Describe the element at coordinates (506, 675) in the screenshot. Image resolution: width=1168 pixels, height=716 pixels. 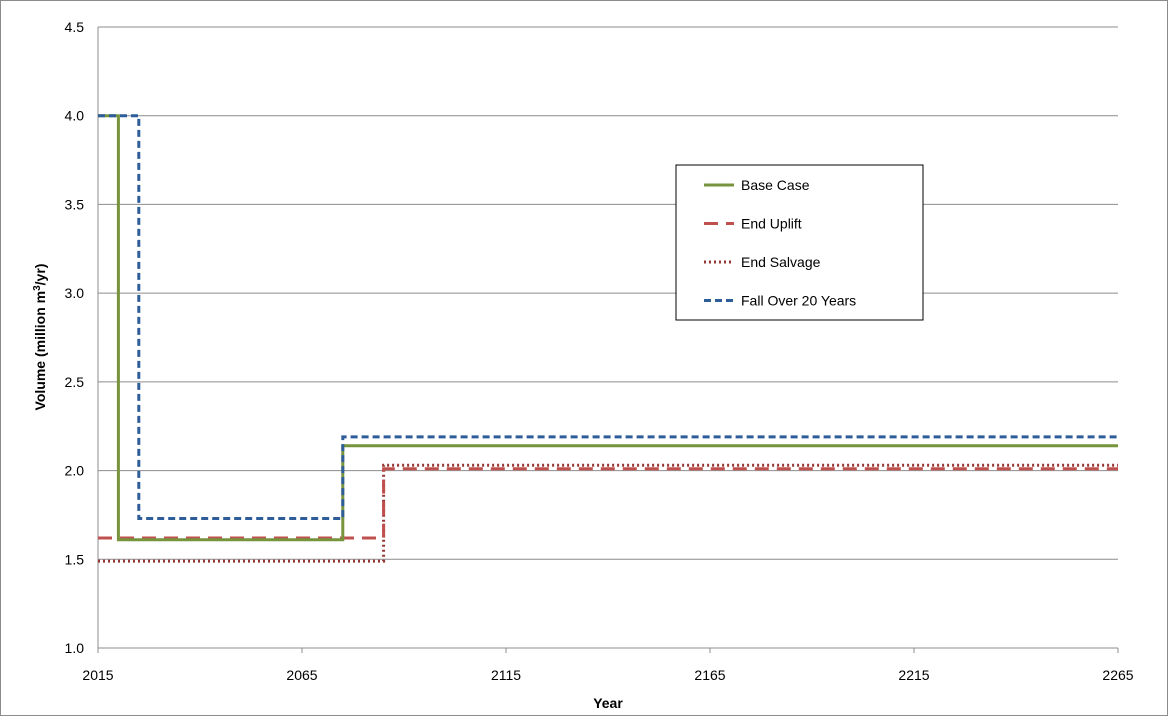
I see `x-tick-label: 2115` at that location.